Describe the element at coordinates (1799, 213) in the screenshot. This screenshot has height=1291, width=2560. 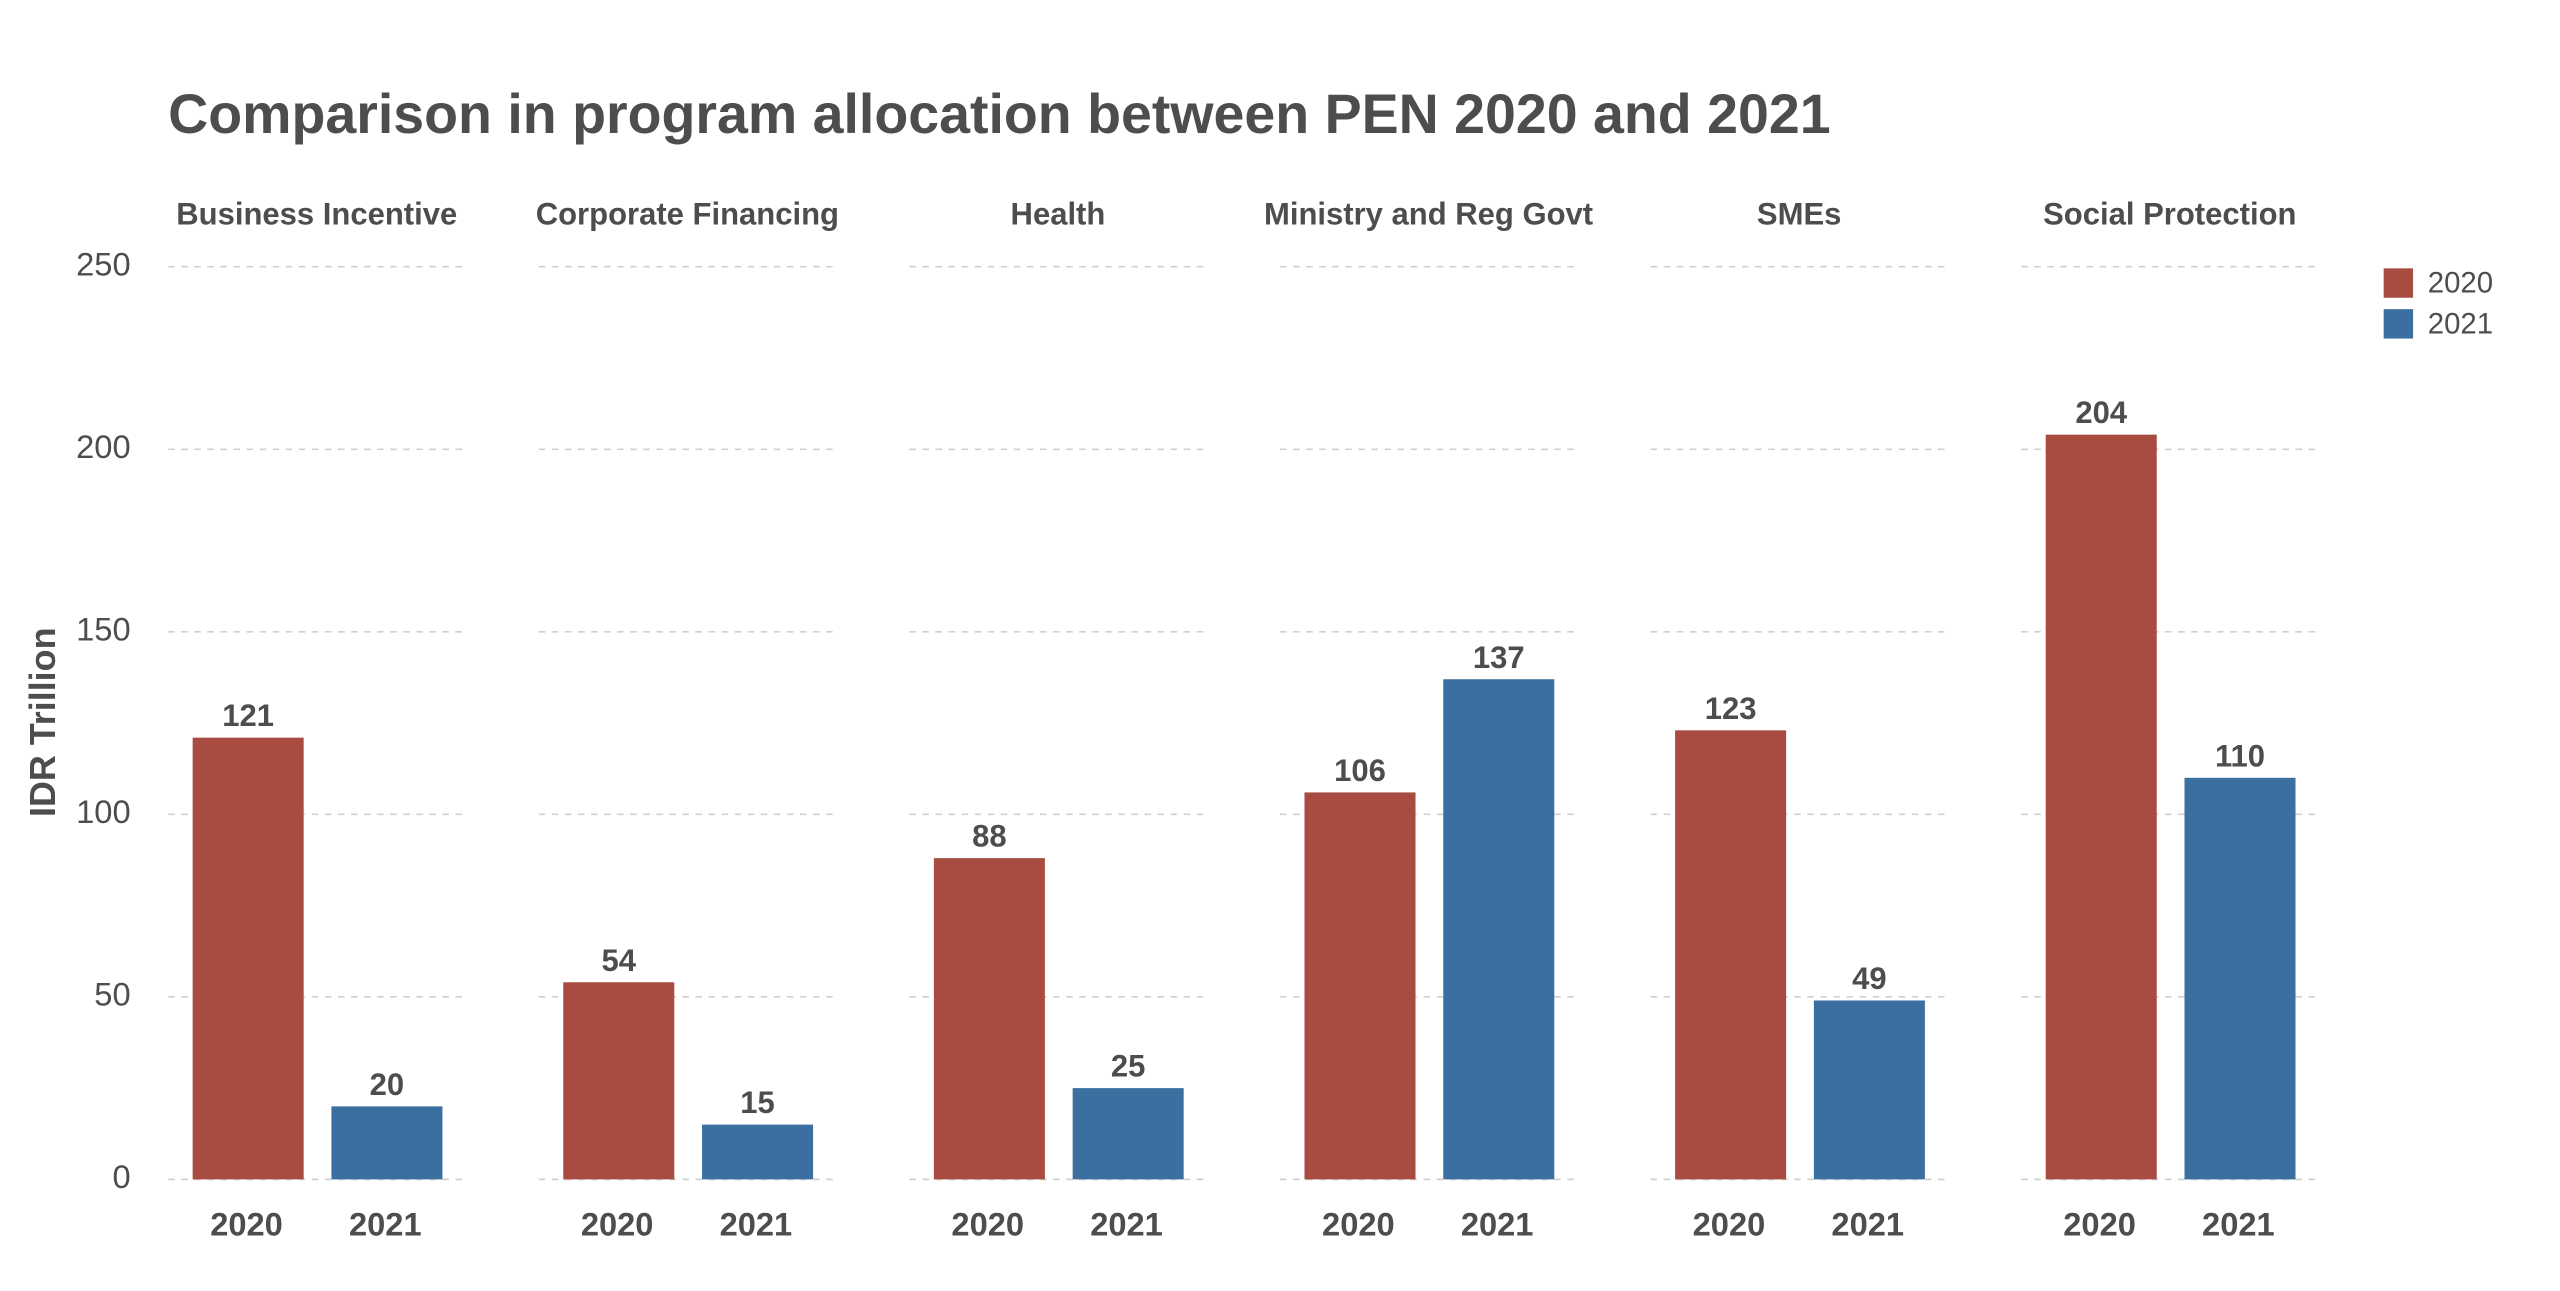
I see `facet-label: SMEs` at that location.